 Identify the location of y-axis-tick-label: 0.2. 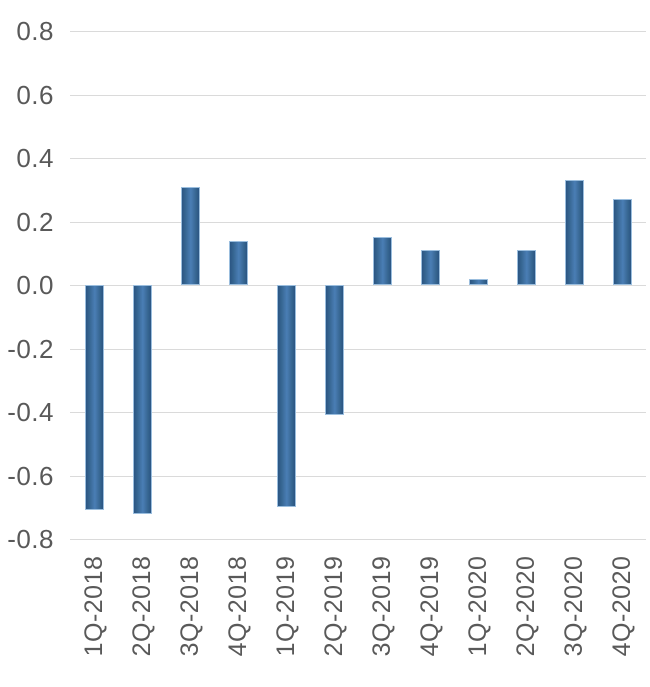
(35, 222).